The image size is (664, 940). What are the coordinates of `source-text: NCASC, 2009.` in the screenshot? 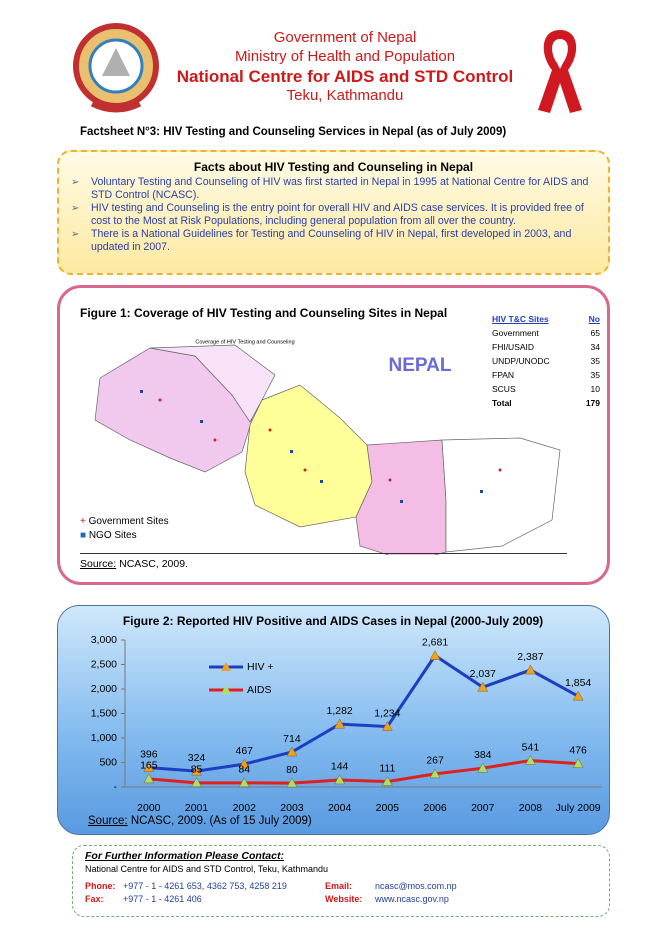 It's located at (153, 564).